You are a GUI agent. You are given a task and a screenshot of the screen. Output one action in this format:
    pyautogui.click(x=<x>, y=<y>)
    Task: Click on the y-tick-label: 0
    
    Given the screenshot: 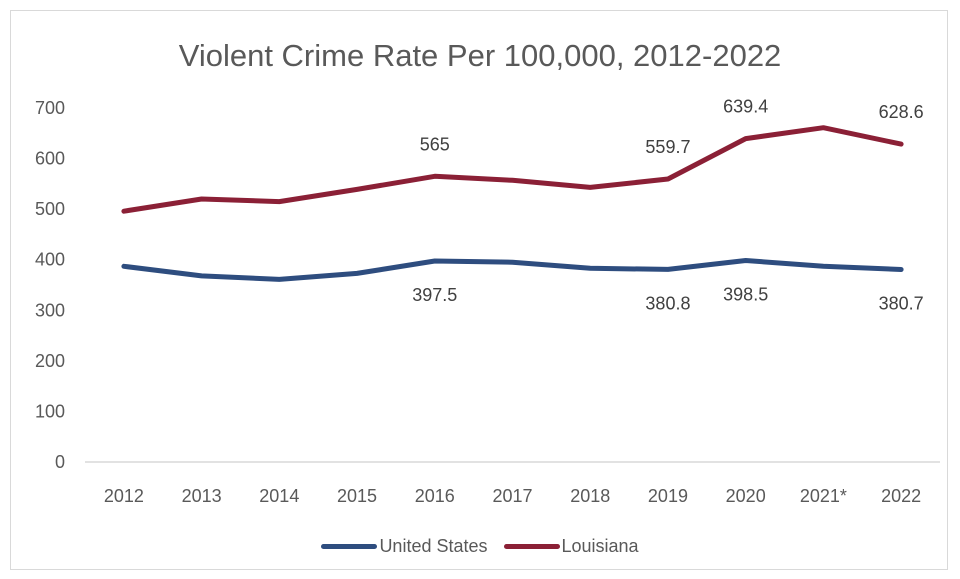 What is the action you would take?
    pyautogui.click(x=60, y=462)
    